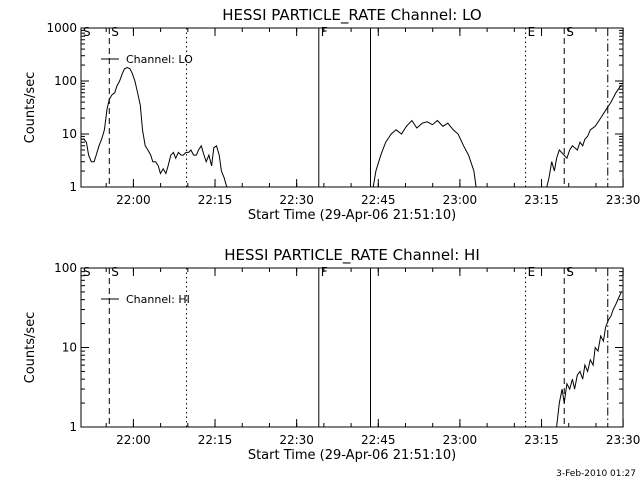 The image size is (640, 480). I want to click on footer-timestamp: 3-Feb-2010 01:27, so click(596, 474).